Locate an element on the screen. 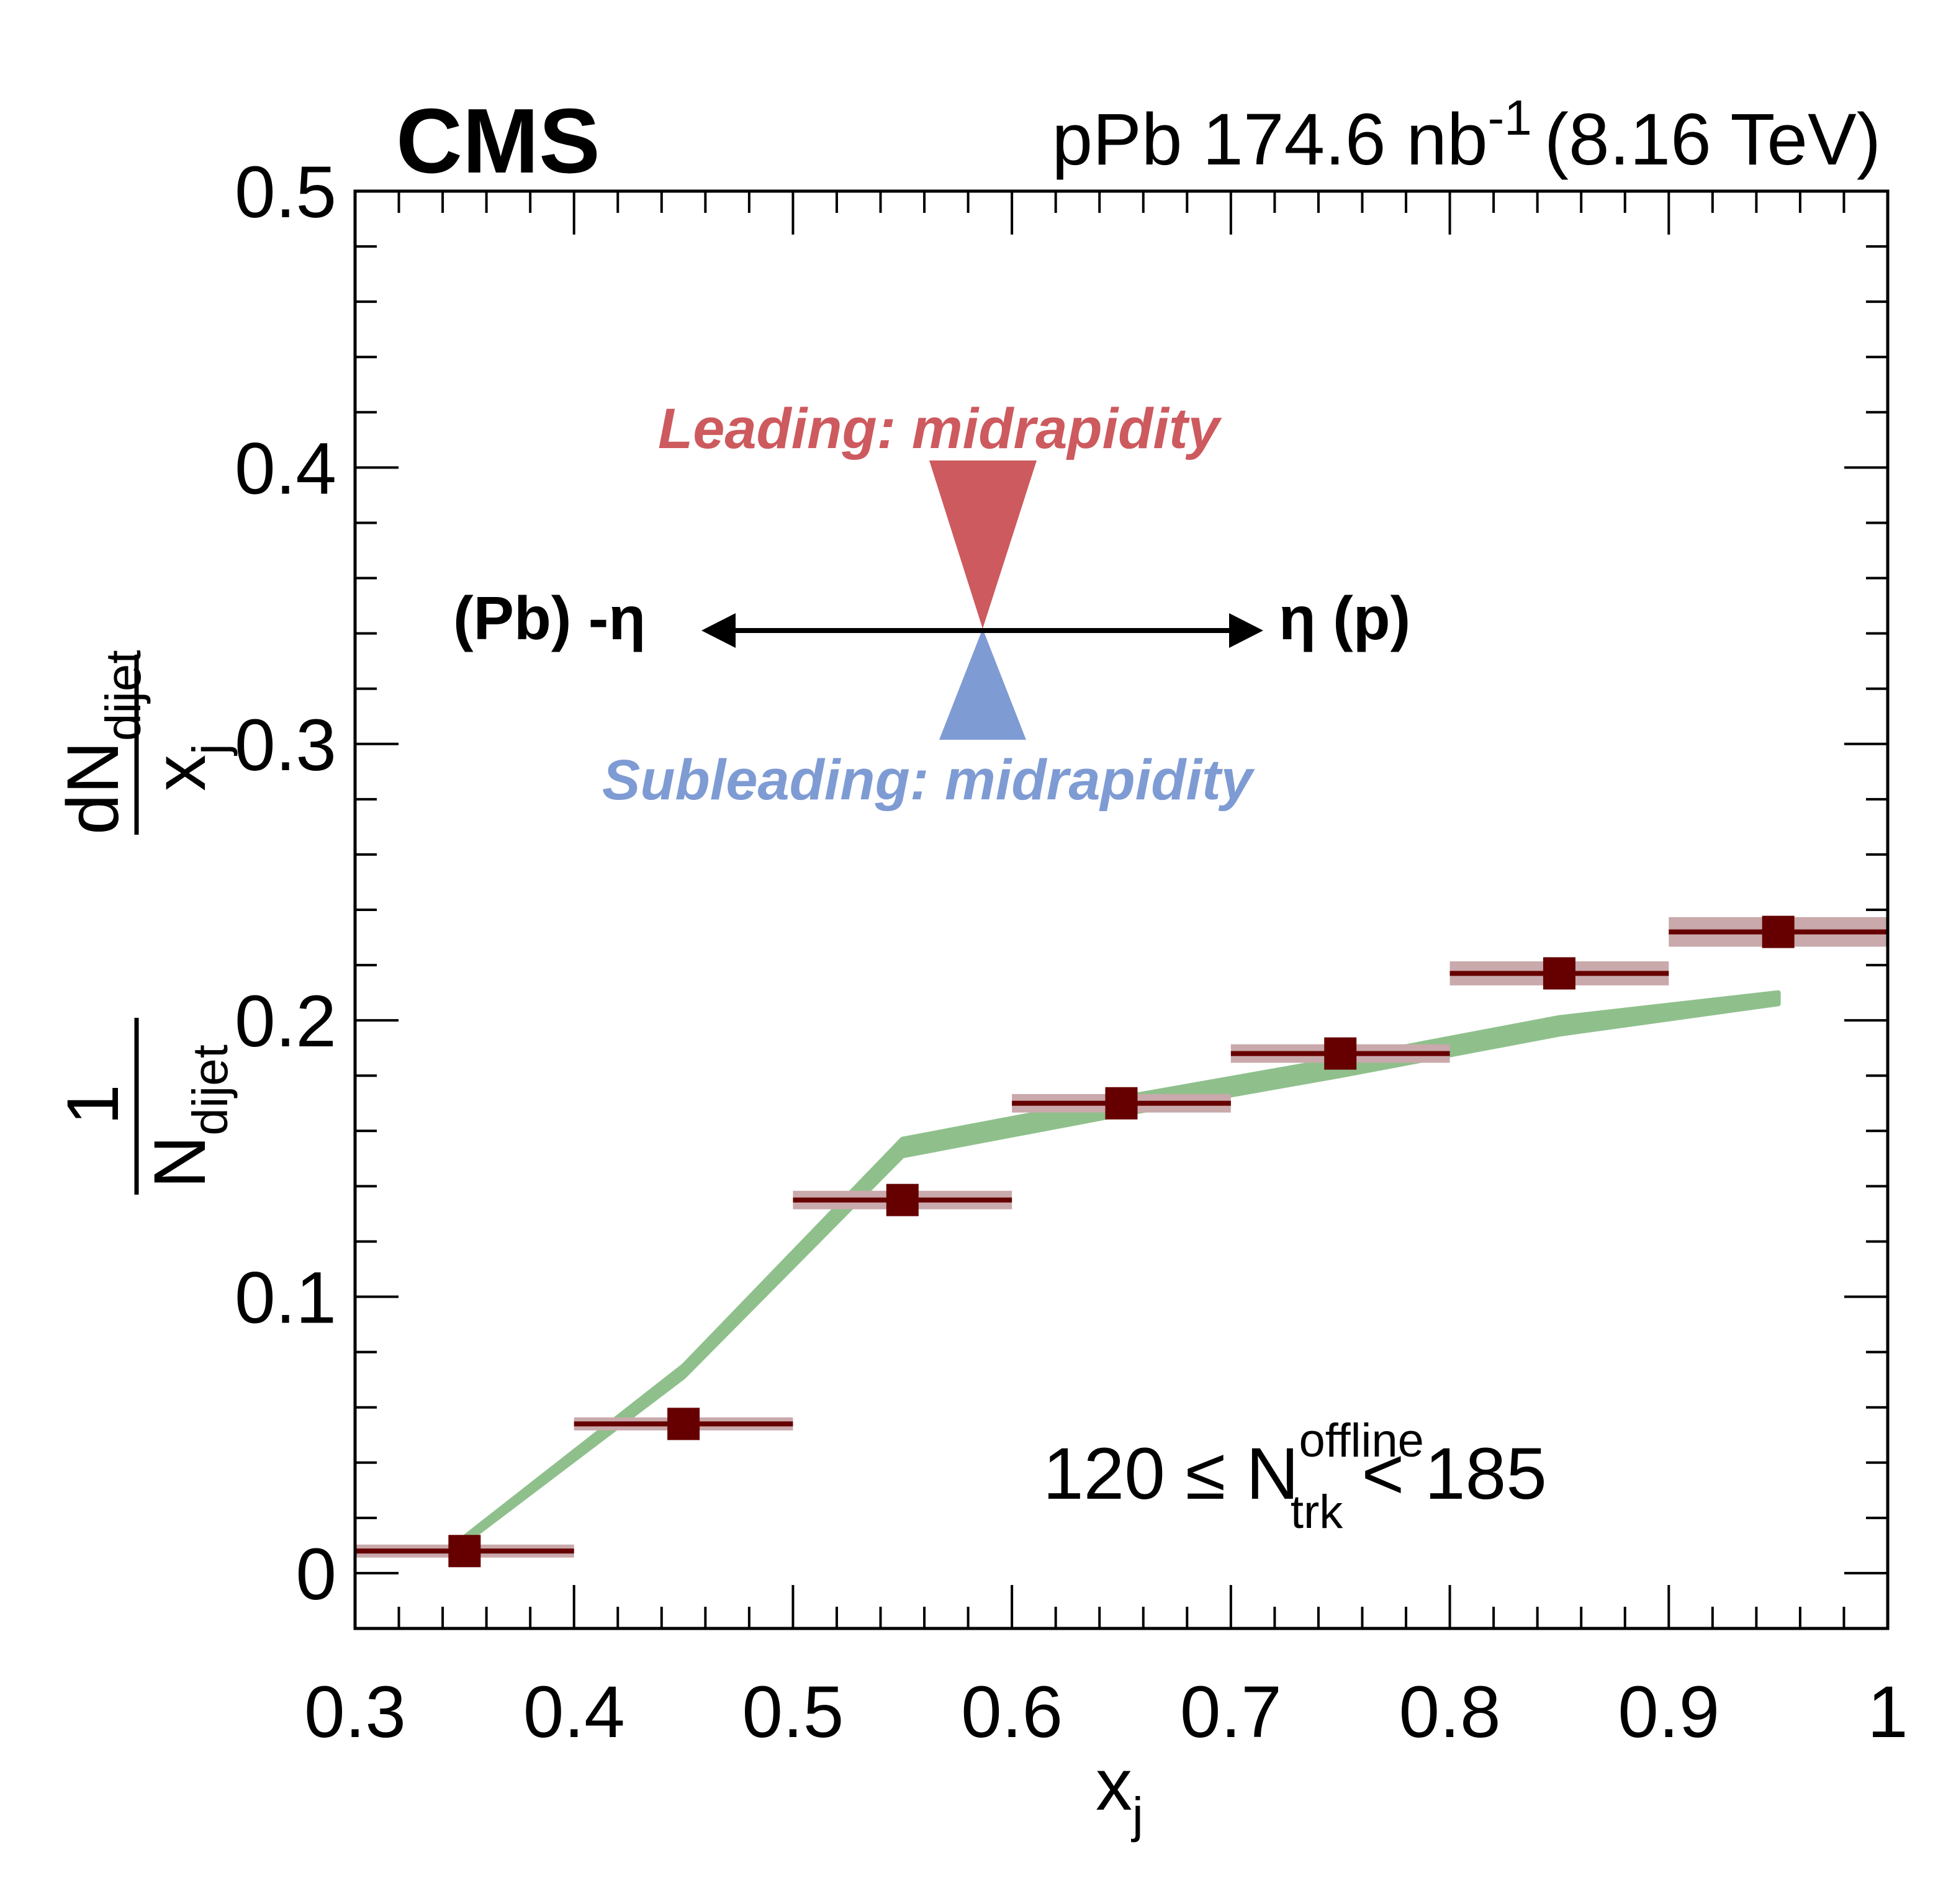 This screenshot has height=1904, width=1956. proton-direction-label: η (p) is located at coordinates (1344, 618).